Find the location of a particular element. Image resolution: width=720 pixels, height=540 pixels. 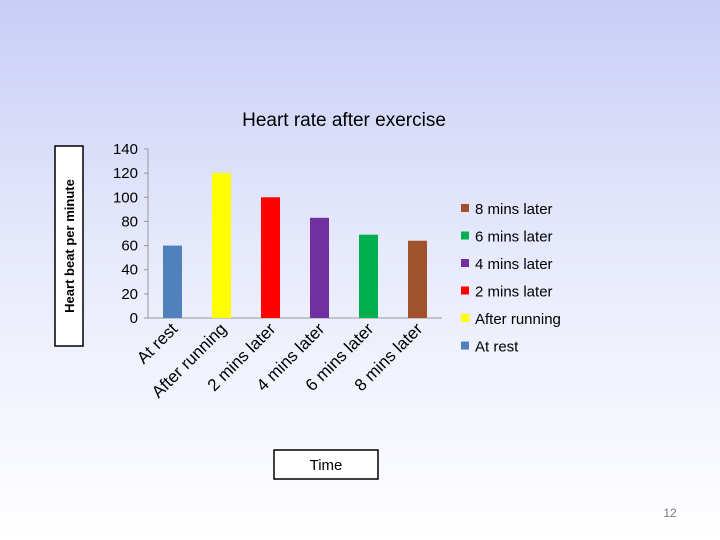

bar-4-mins-later is located at coordinates (319, 267).